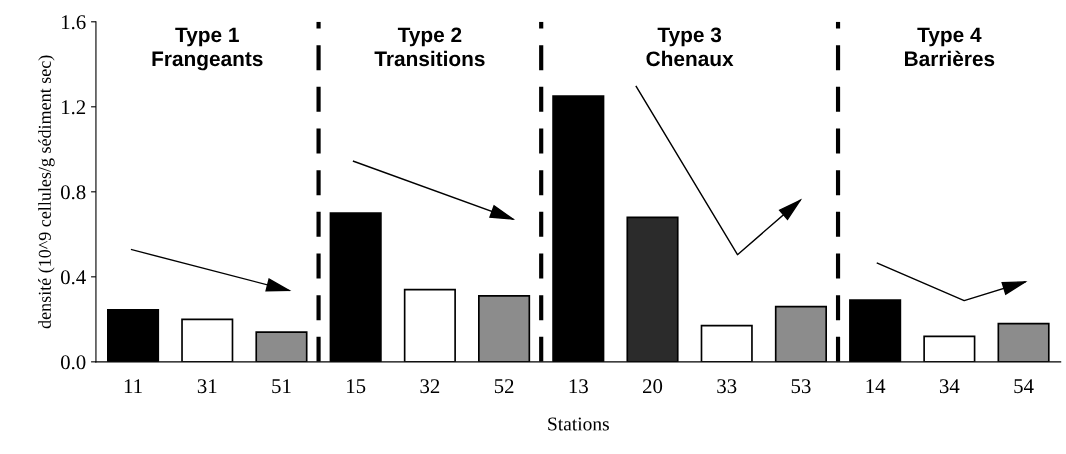  What do you see at coordinates (73, 192) in the screenshot?
I see `y-tick-label: 0.8` at bounding box center [73, 192].